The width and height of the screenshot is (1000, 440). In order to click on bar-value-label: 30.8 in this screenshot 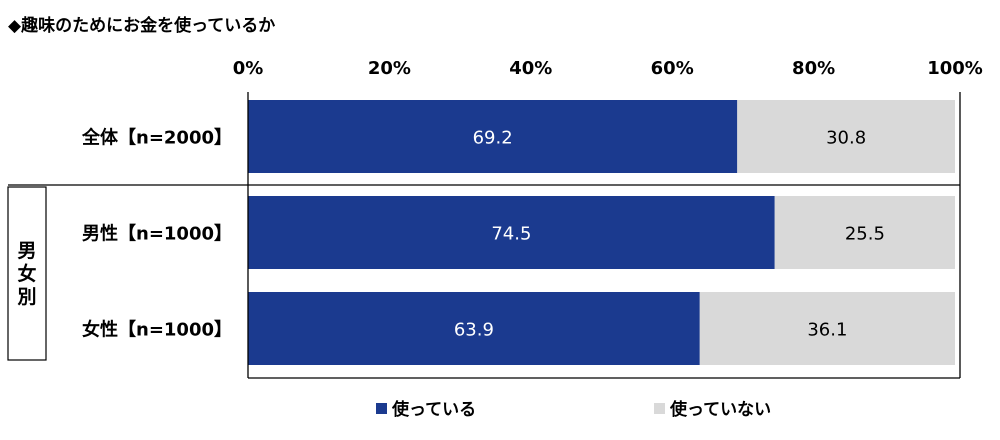, I will do `click(846, 138)`.